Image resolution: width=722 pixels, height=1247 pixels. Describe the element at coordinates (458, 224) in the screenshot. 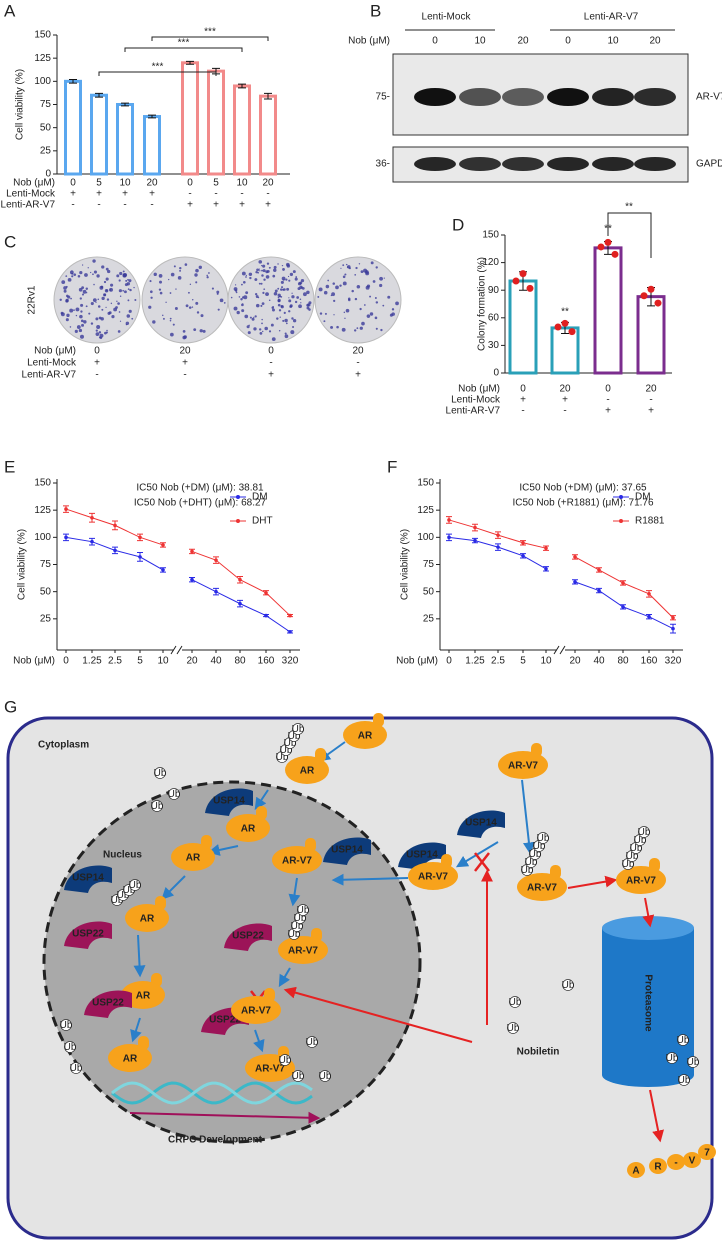

I see `panel-label: D` at that location.